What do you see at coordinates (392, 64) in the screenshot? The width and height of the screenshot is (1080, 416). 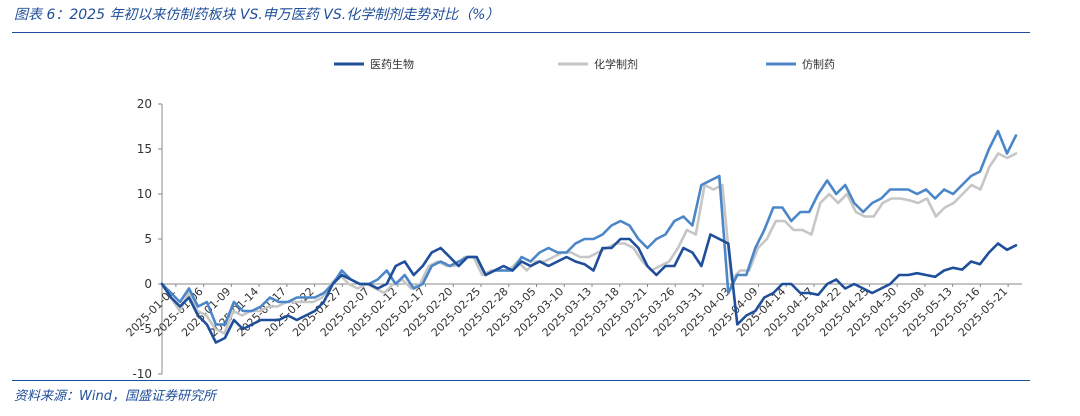 I see `legend-label-0: 医药生物` at bounding box center [392, 64].